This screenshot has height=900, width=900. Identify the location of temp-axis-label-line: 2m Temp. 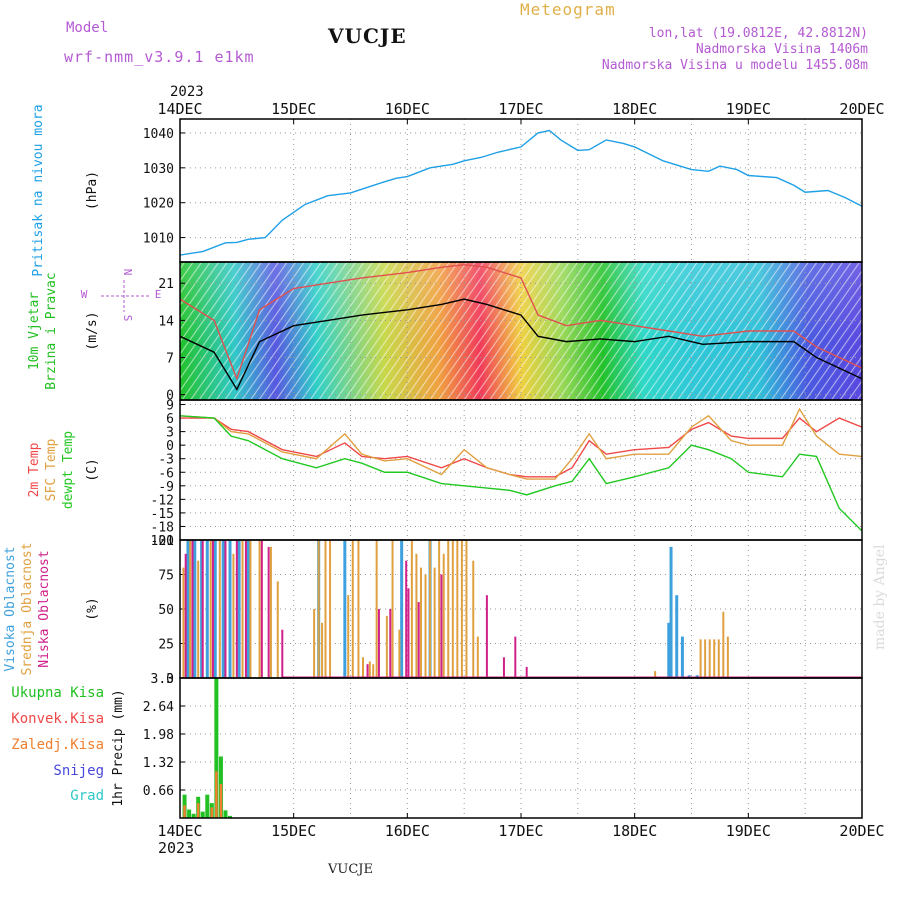
(34, 469).